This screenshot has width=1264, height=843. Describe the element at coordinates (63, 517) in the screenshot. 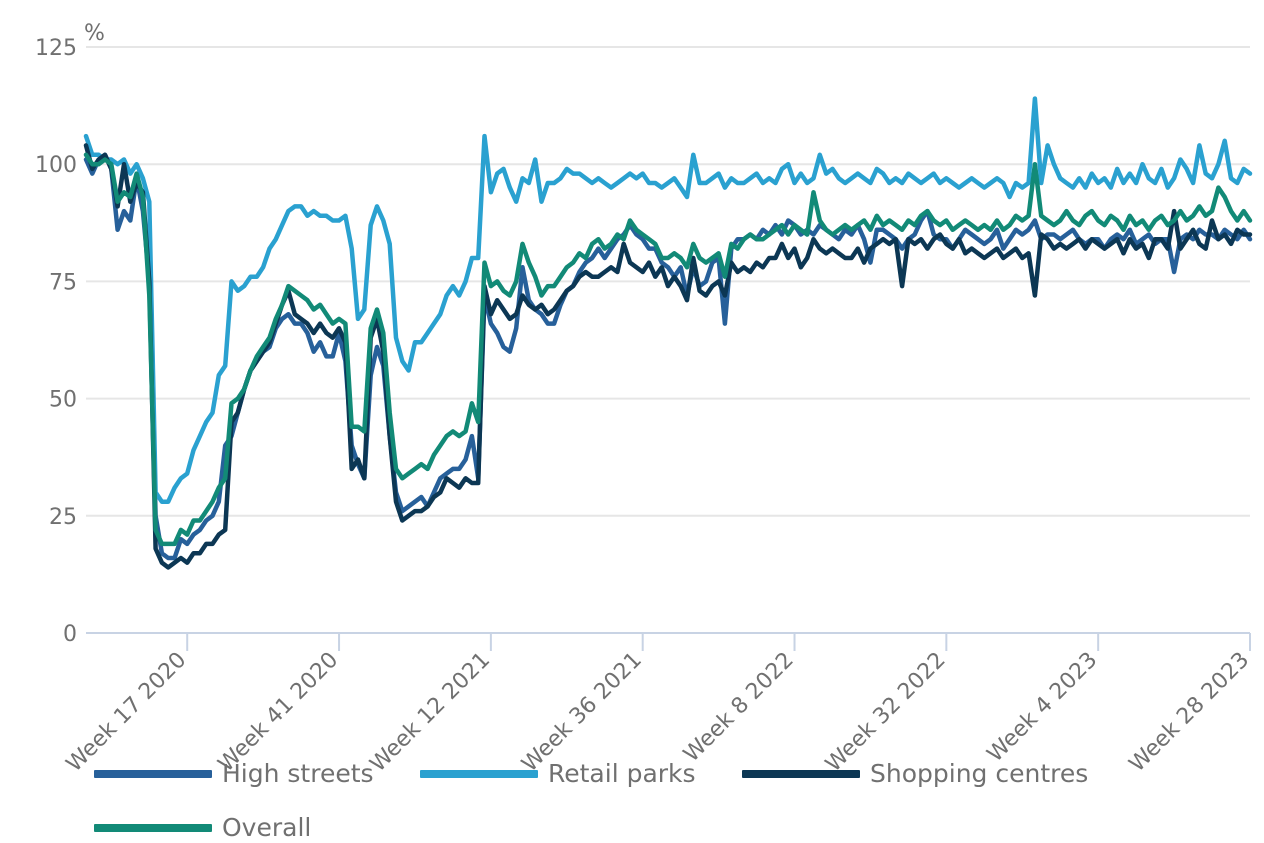

I see `y-tick-label: 25` at that location.